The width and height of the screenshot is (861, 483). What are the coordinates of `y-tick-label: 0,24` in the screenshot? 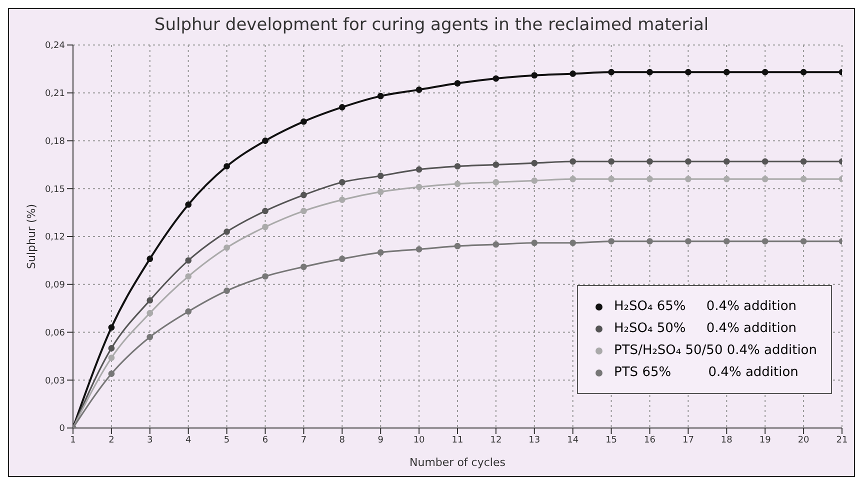 It's located at (55, 46).